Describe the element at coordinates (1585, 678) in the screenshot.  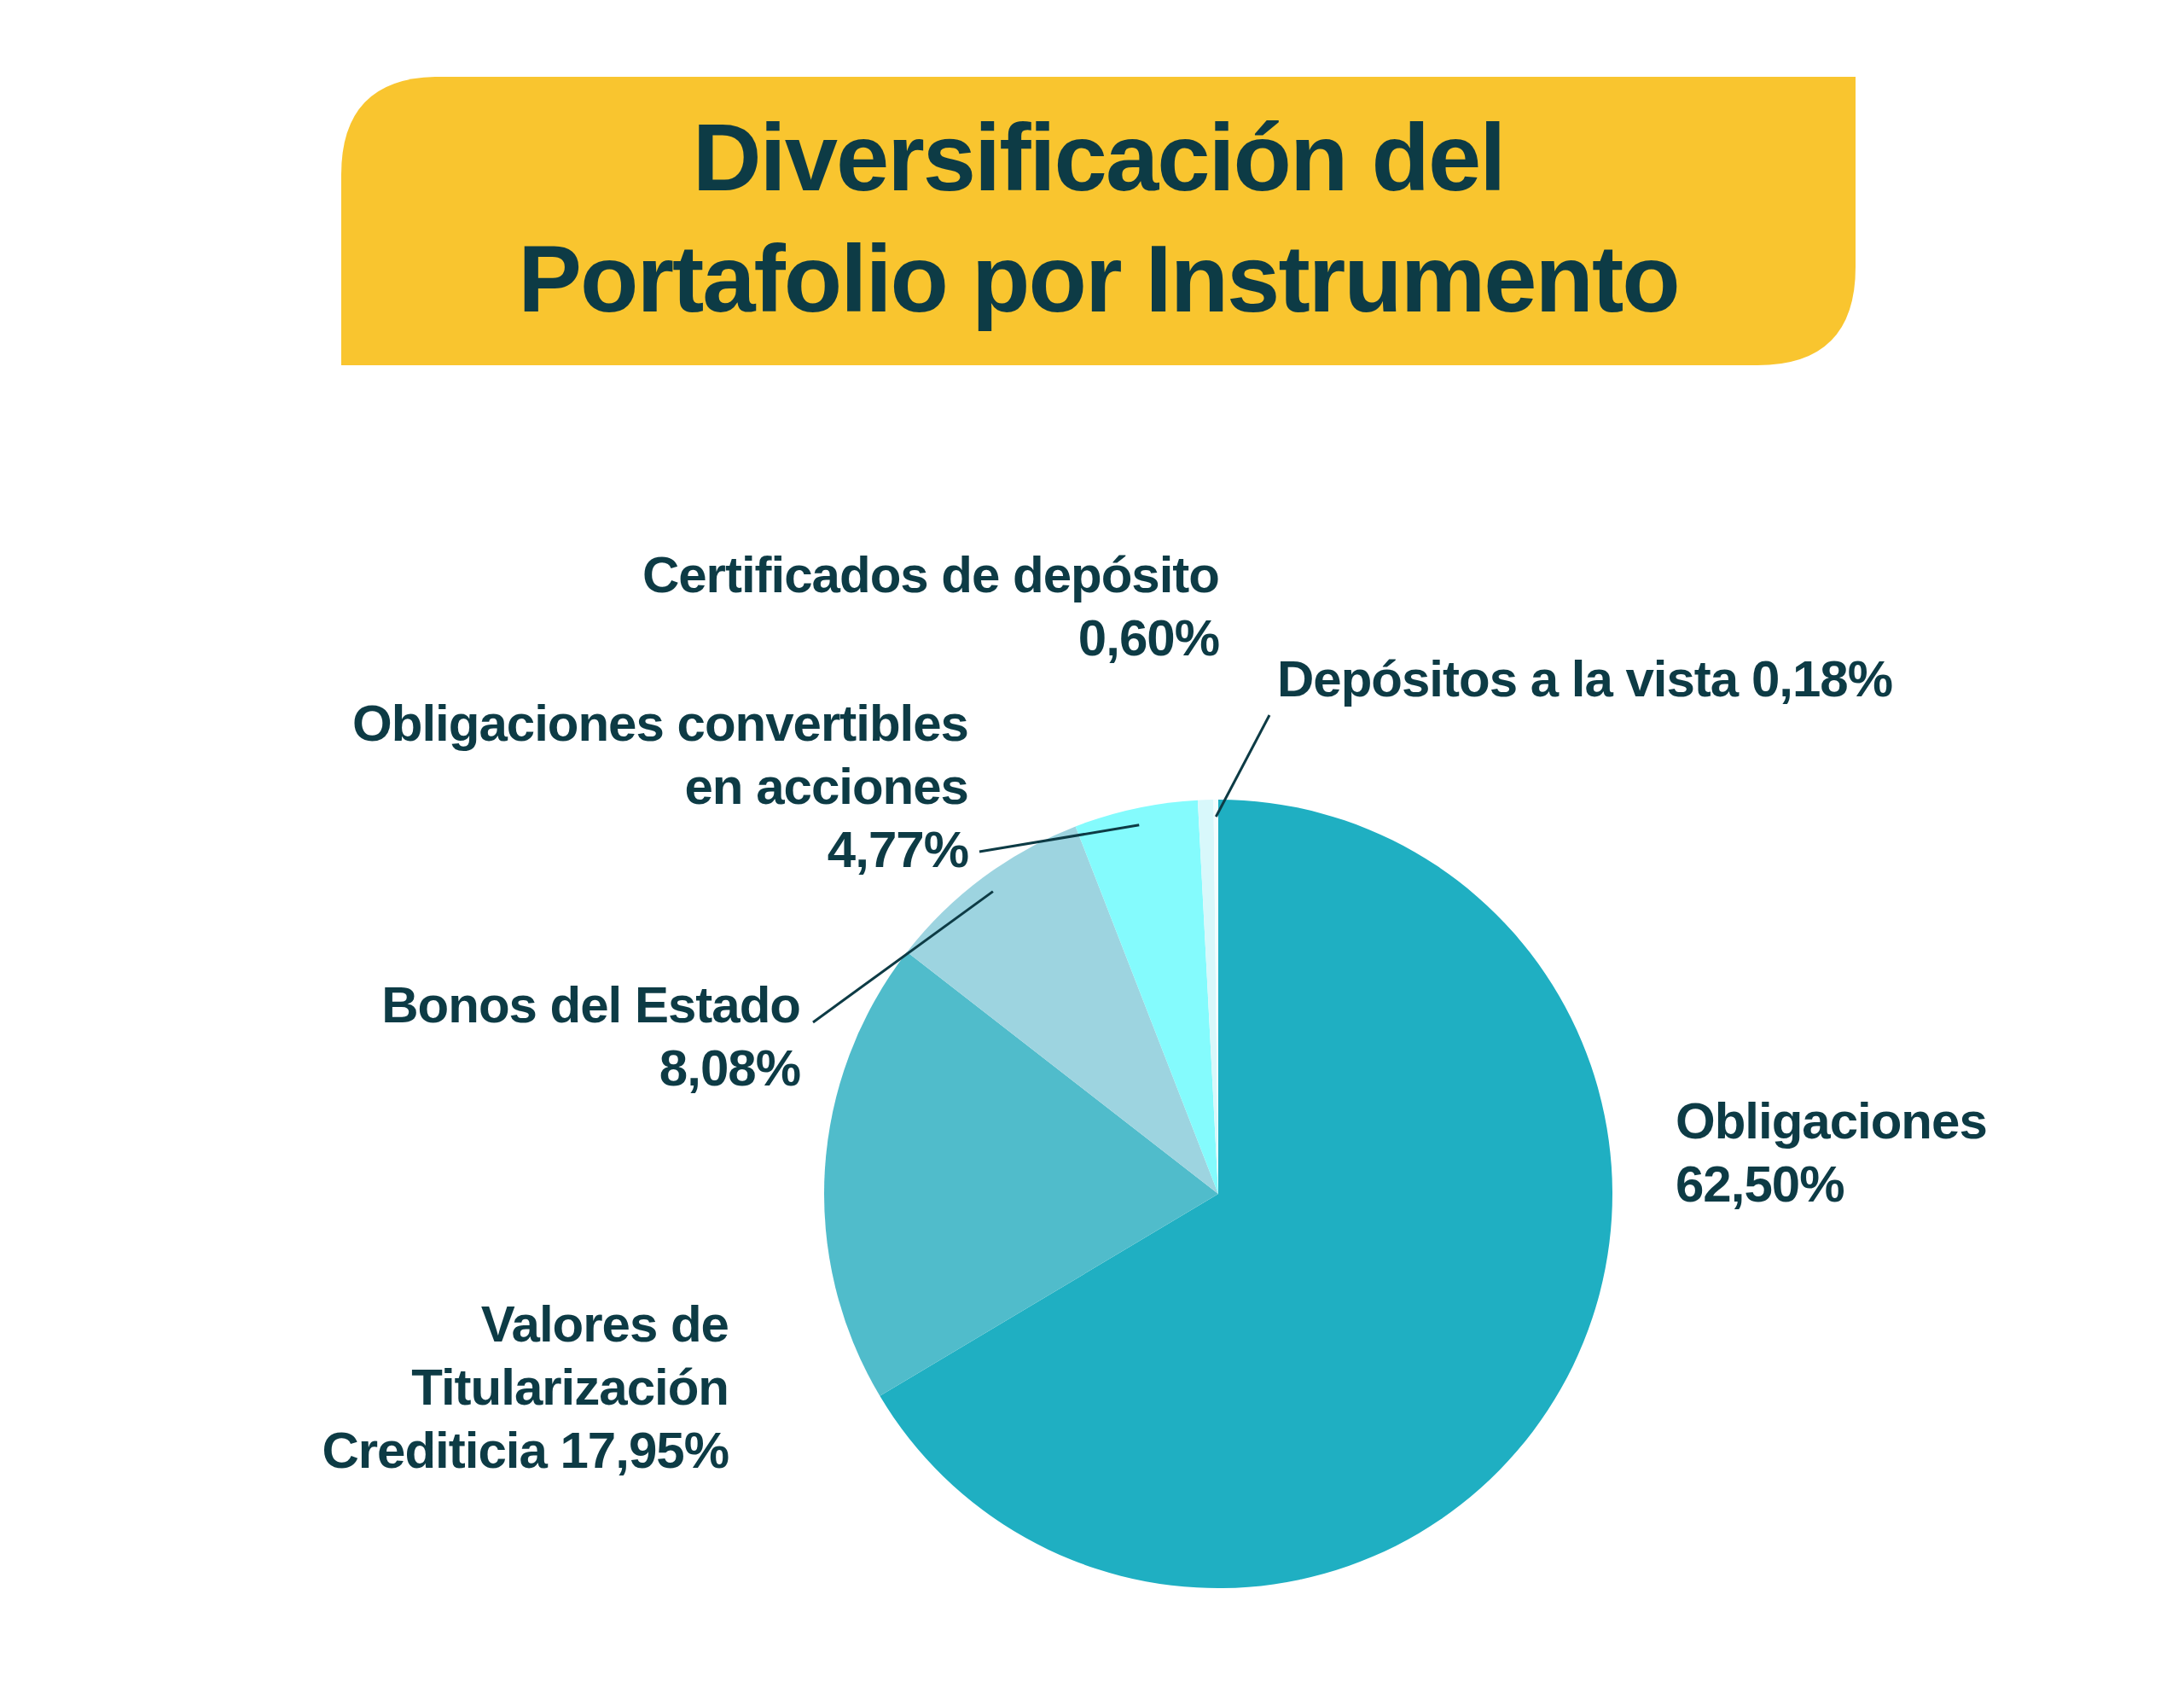
I see `slice-label: Depósitos a la vista 0,18%` at that location.